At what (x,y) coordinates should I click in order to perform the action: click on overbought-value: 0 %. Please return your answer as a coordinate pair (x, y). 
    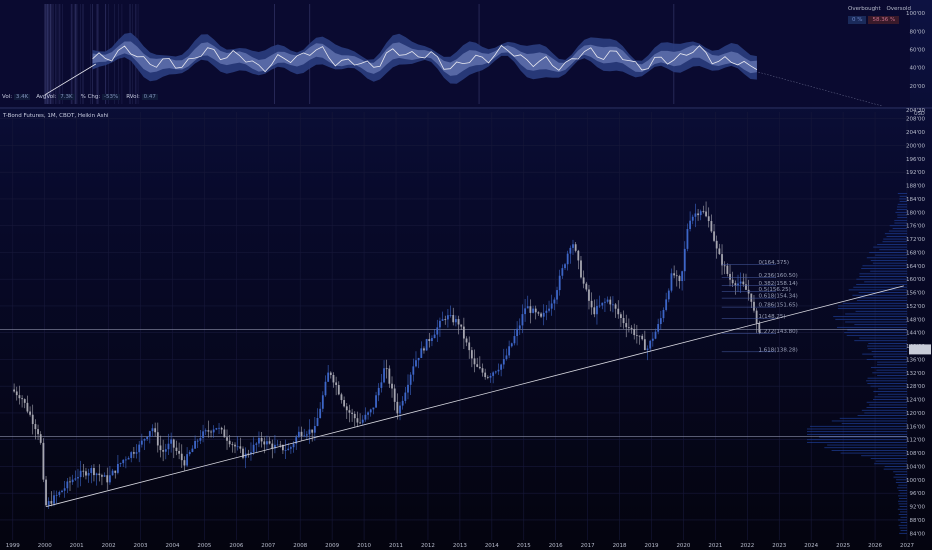
    Looking at the image, I should click on (857, 20).